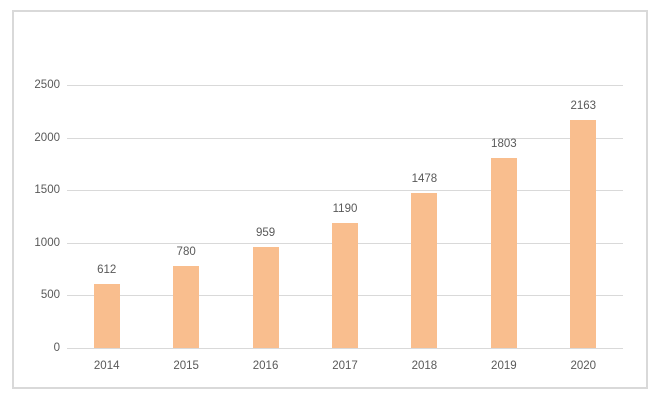 The image size is (660, 402). What do you see at coordinates (345, 208) in the screenshot?
I see `data-label: 1190` at bounding box center [345, 208].